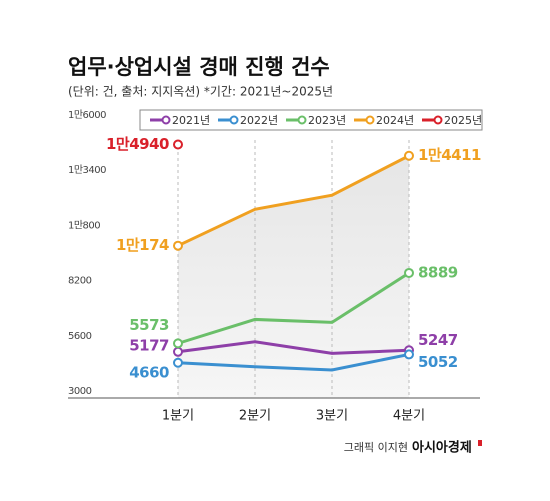 The width and height of the screenshot is (550, 501). Describe the element at coordinates (191, 120) in the screenshot. I see `legend-label: 2021년` at that location.